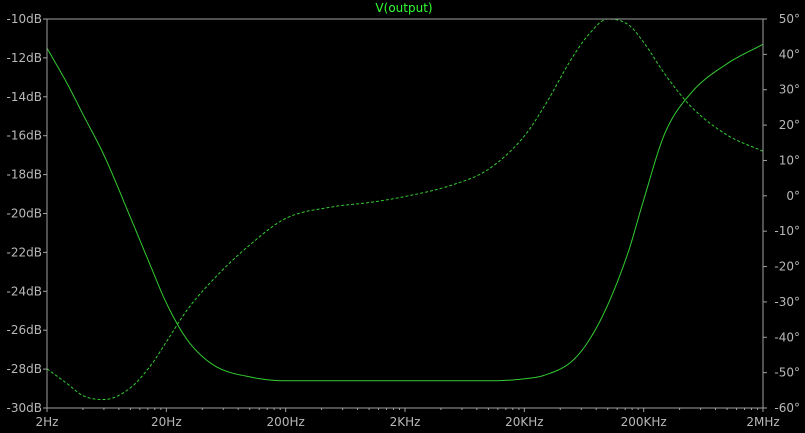  I want to click on y-right-tick-label: 0°, so click(793, 196).